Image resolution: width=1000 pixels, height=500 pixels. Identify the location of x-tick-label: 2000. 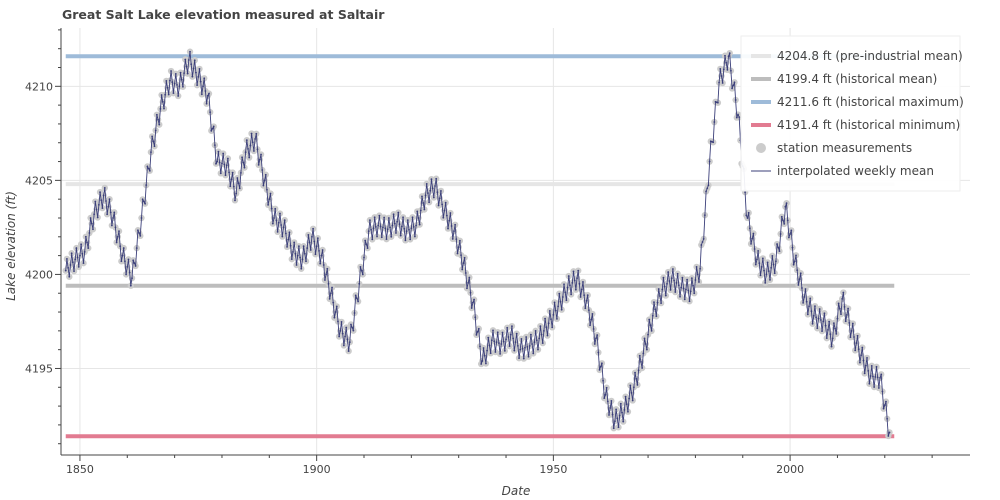
(790, 469).